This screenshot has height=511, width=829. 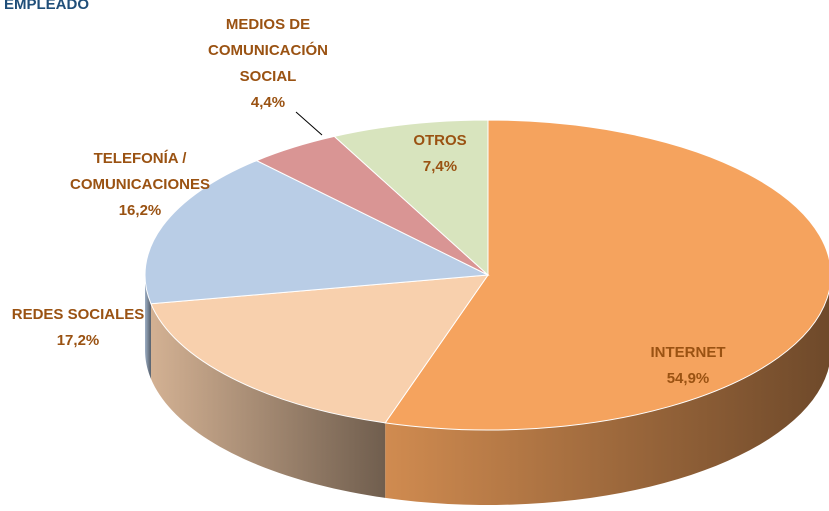 What do you see at coordinates (309, 123) in the screenshot?
I see `leader-line` at bounding box center [309, 123].